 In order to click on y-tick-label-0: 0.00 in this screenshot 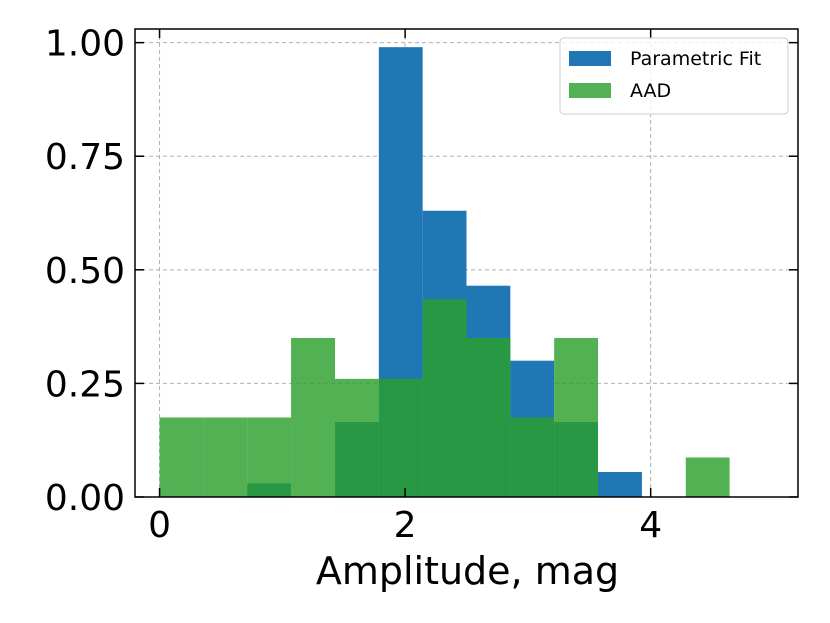, I will do `click(85, 498)`.